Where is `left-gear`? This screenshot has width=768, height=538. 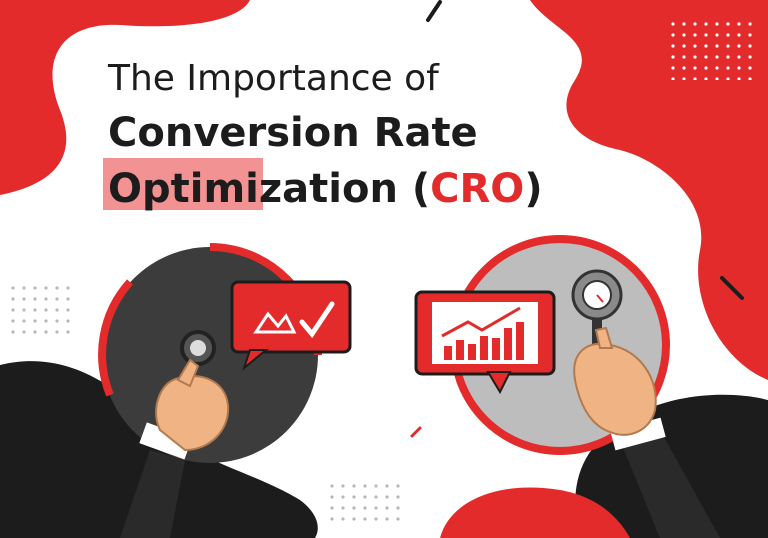 left-gear is located at coordinates (198, 348).